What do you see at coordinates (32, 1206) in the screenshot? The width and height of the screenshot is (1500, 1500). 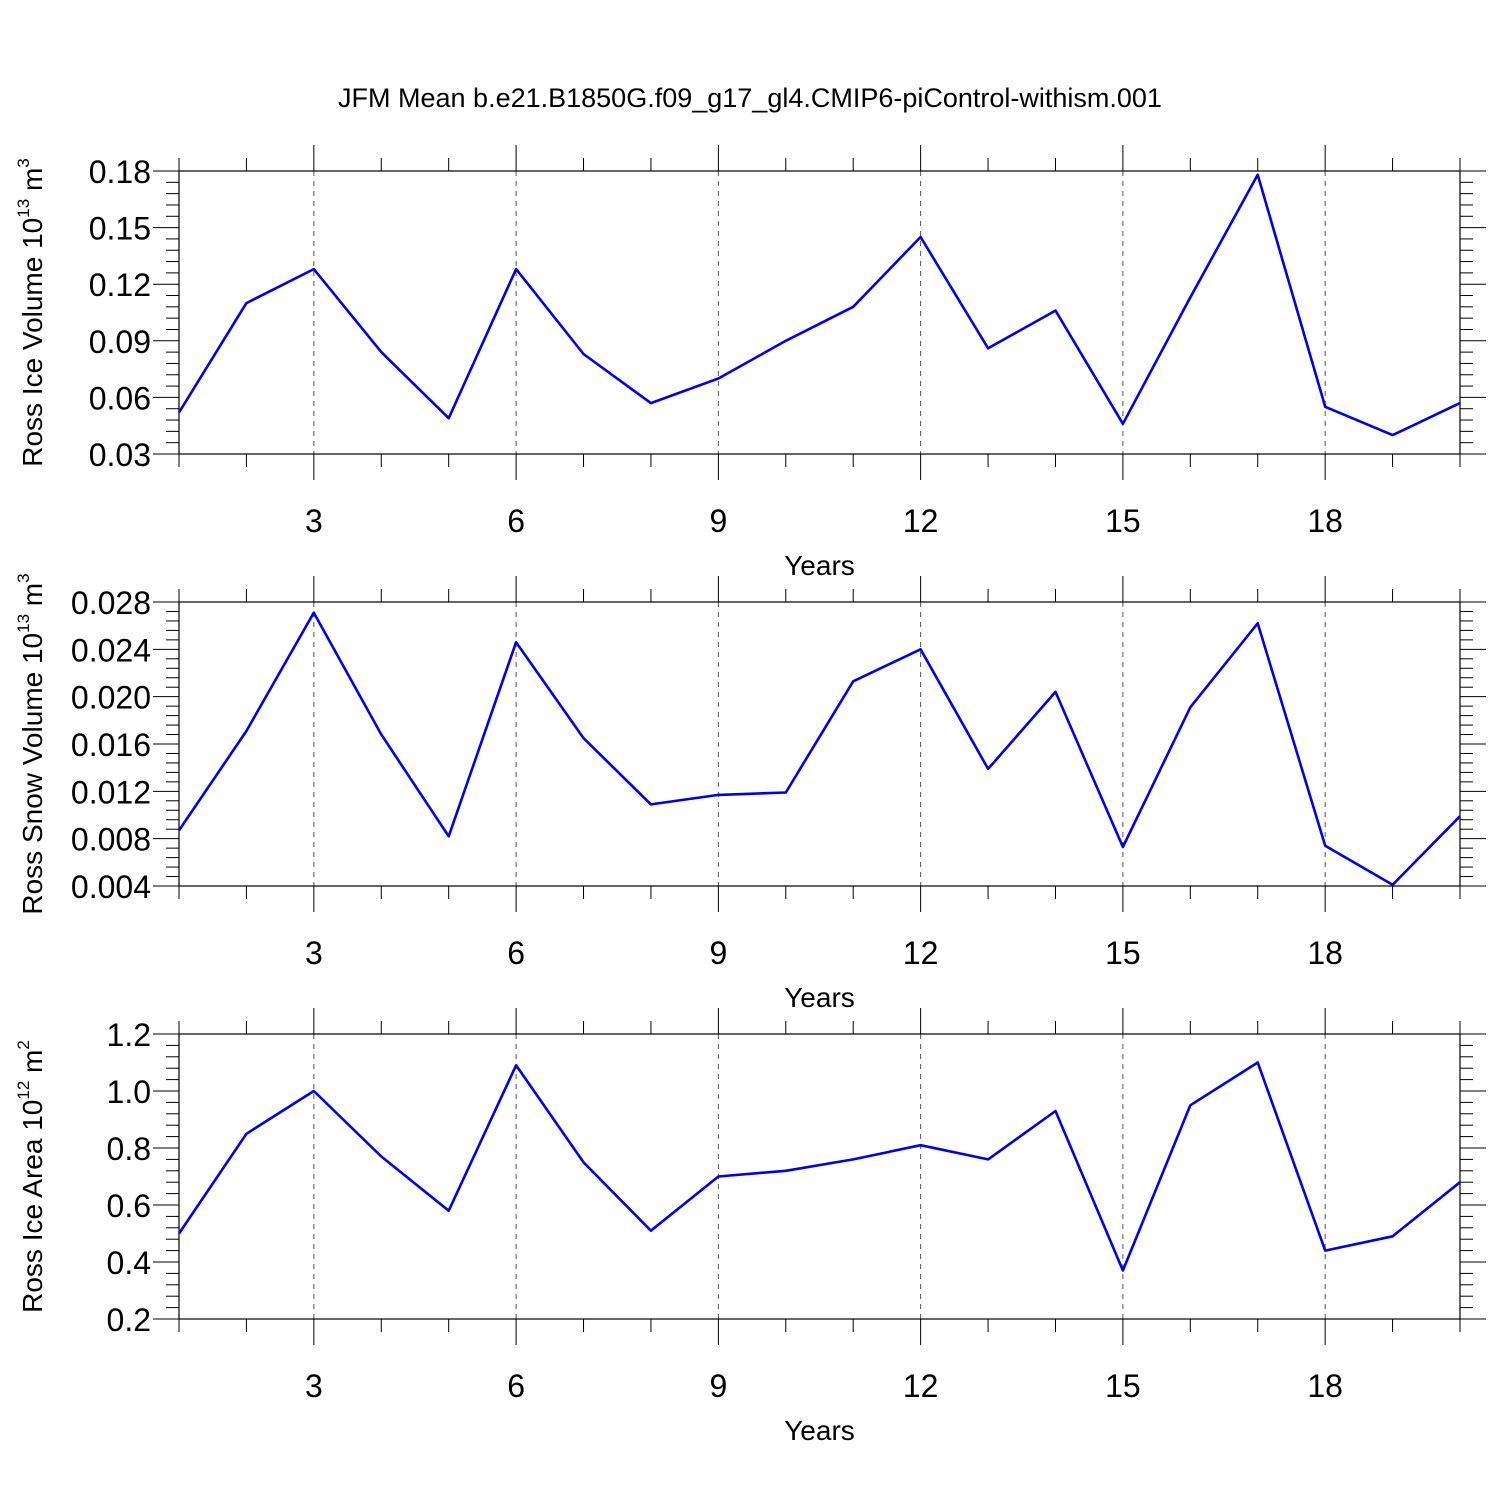 I see `y-label-base: Ross Ice Area 10` at bounding box center [32, 1206].